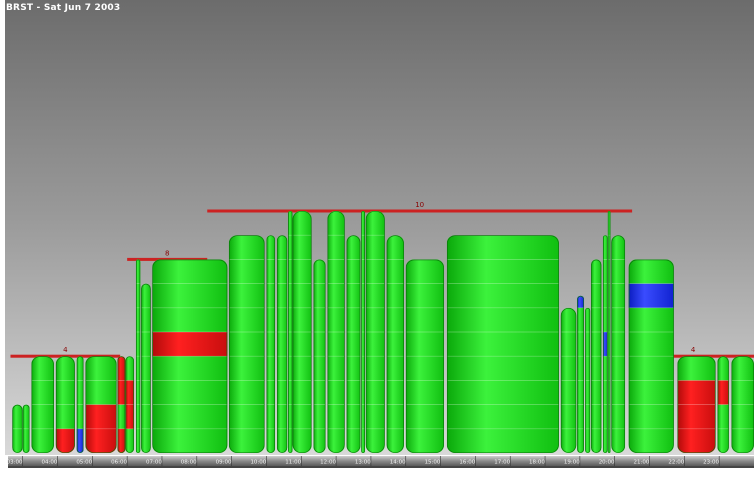 This screenshot has width=754, height=477. Describe the element at coordinates (572, 463) in the screenshot. I see `x-tick-label: 19:00` at that location.